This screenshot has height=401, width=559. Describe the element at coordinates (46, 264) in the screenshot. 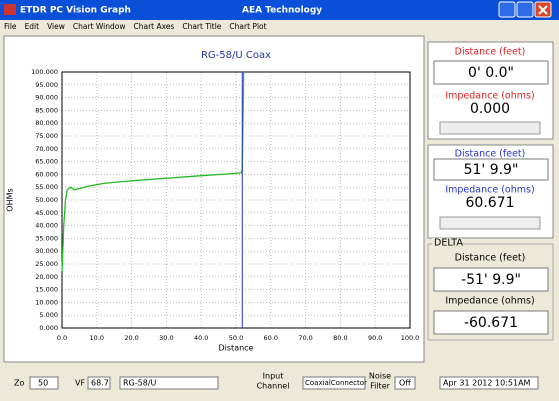

I see `y-tick-label: 25.000` at that location.